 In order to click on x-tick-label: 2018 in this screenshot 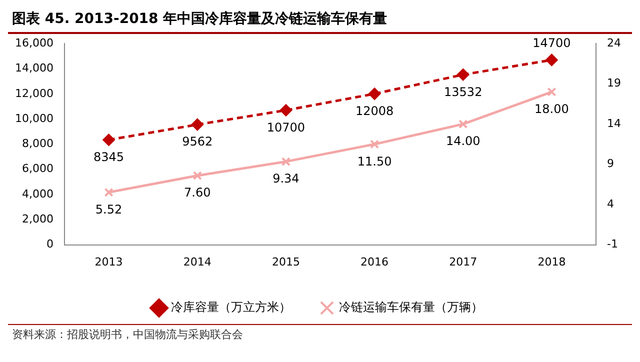, I will do `click(552, 261)`.